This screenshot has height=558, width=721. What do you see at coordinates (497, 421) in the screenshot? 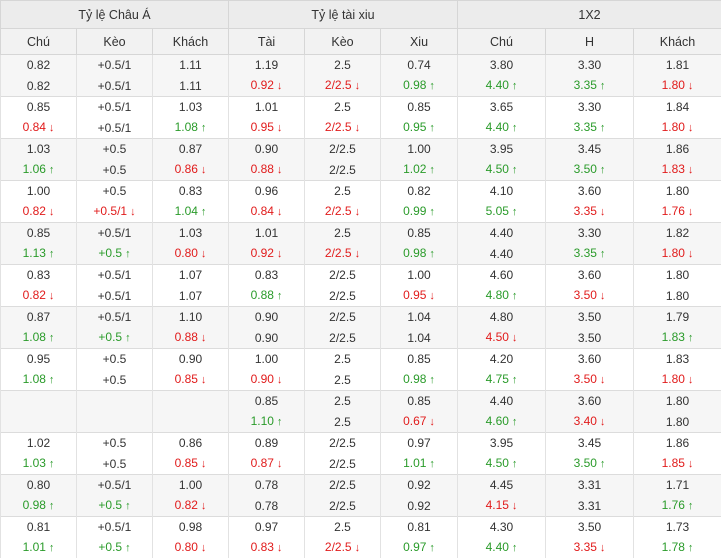
I see `odds-value: 4.60` at bounding box center [497, 421].